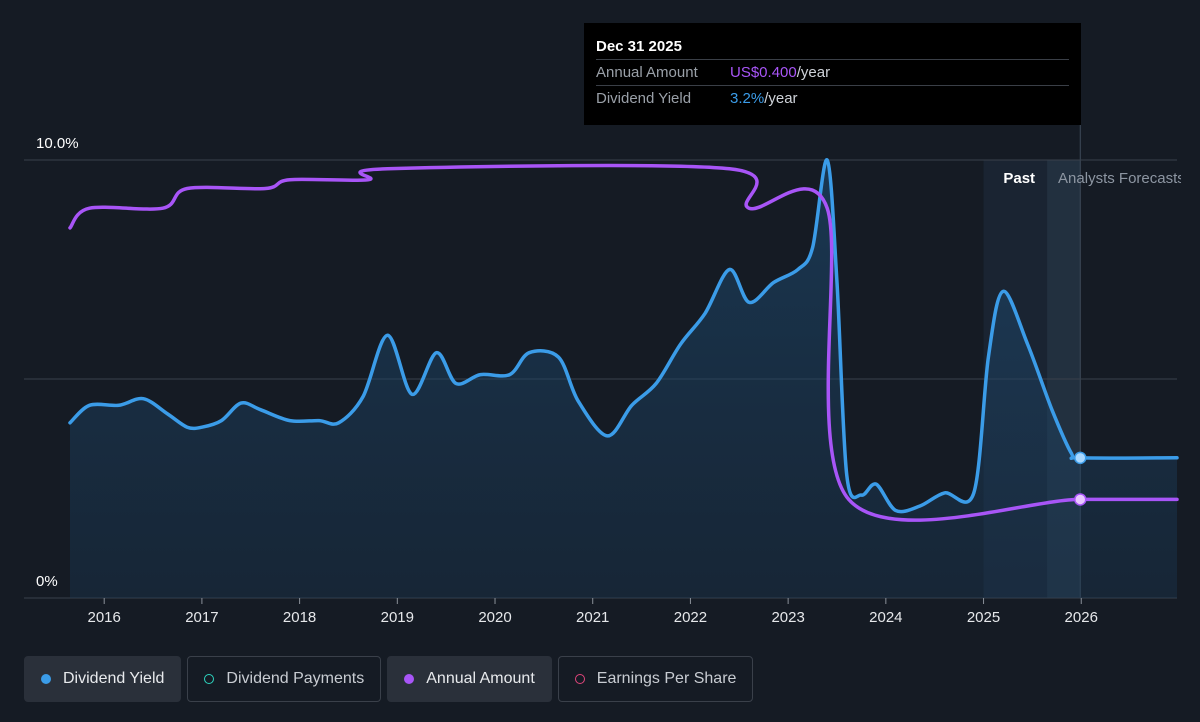 This screenshot has height=722, width=1200. I want to click on legend-label: Dividend Payments, so click(295, 678).